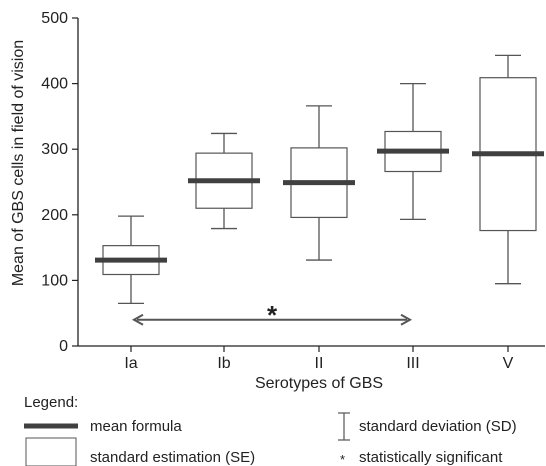  I want to click on significance-arrowhead-left, so click(137, 319).